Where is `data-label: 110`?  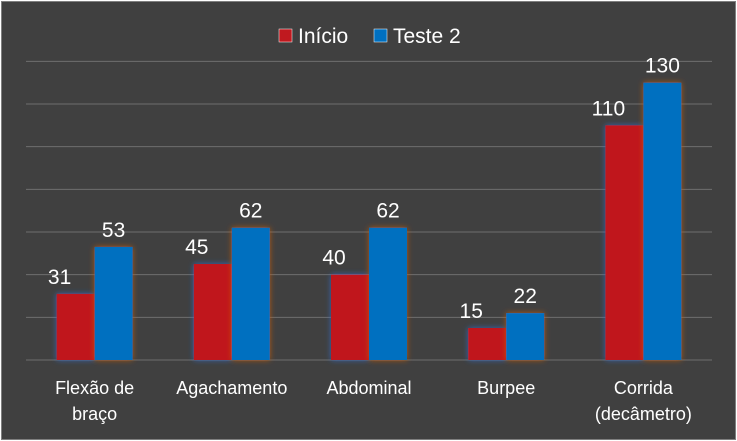 data-label: 110 is located at coordinates (608, 108).